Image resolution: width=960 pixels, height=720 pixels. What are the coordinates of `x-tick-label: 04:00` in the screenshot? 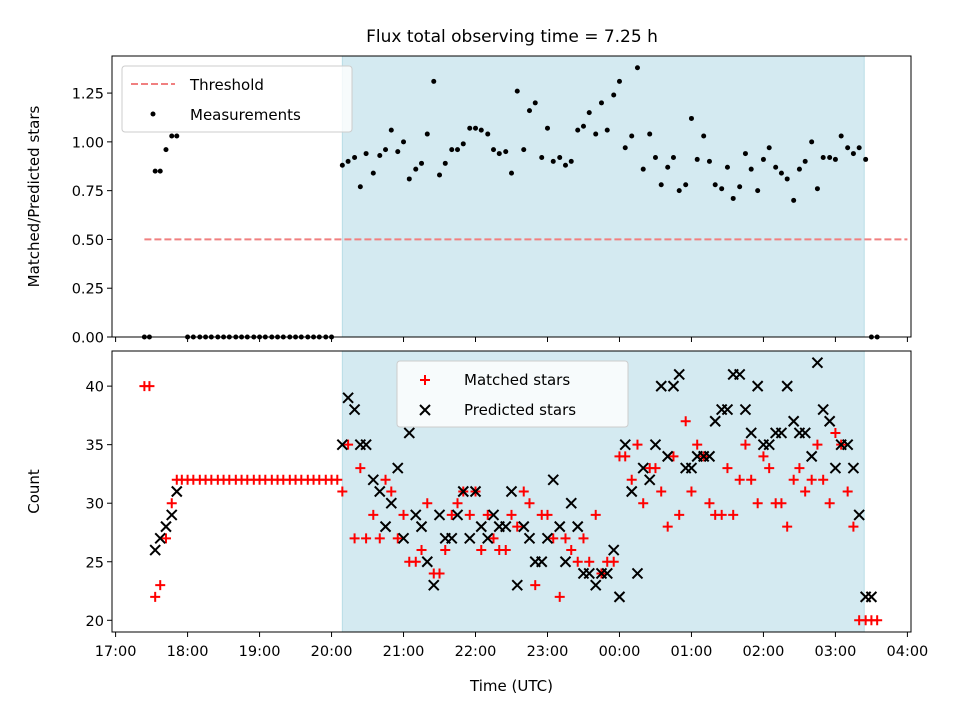 It's located at (908, 652).